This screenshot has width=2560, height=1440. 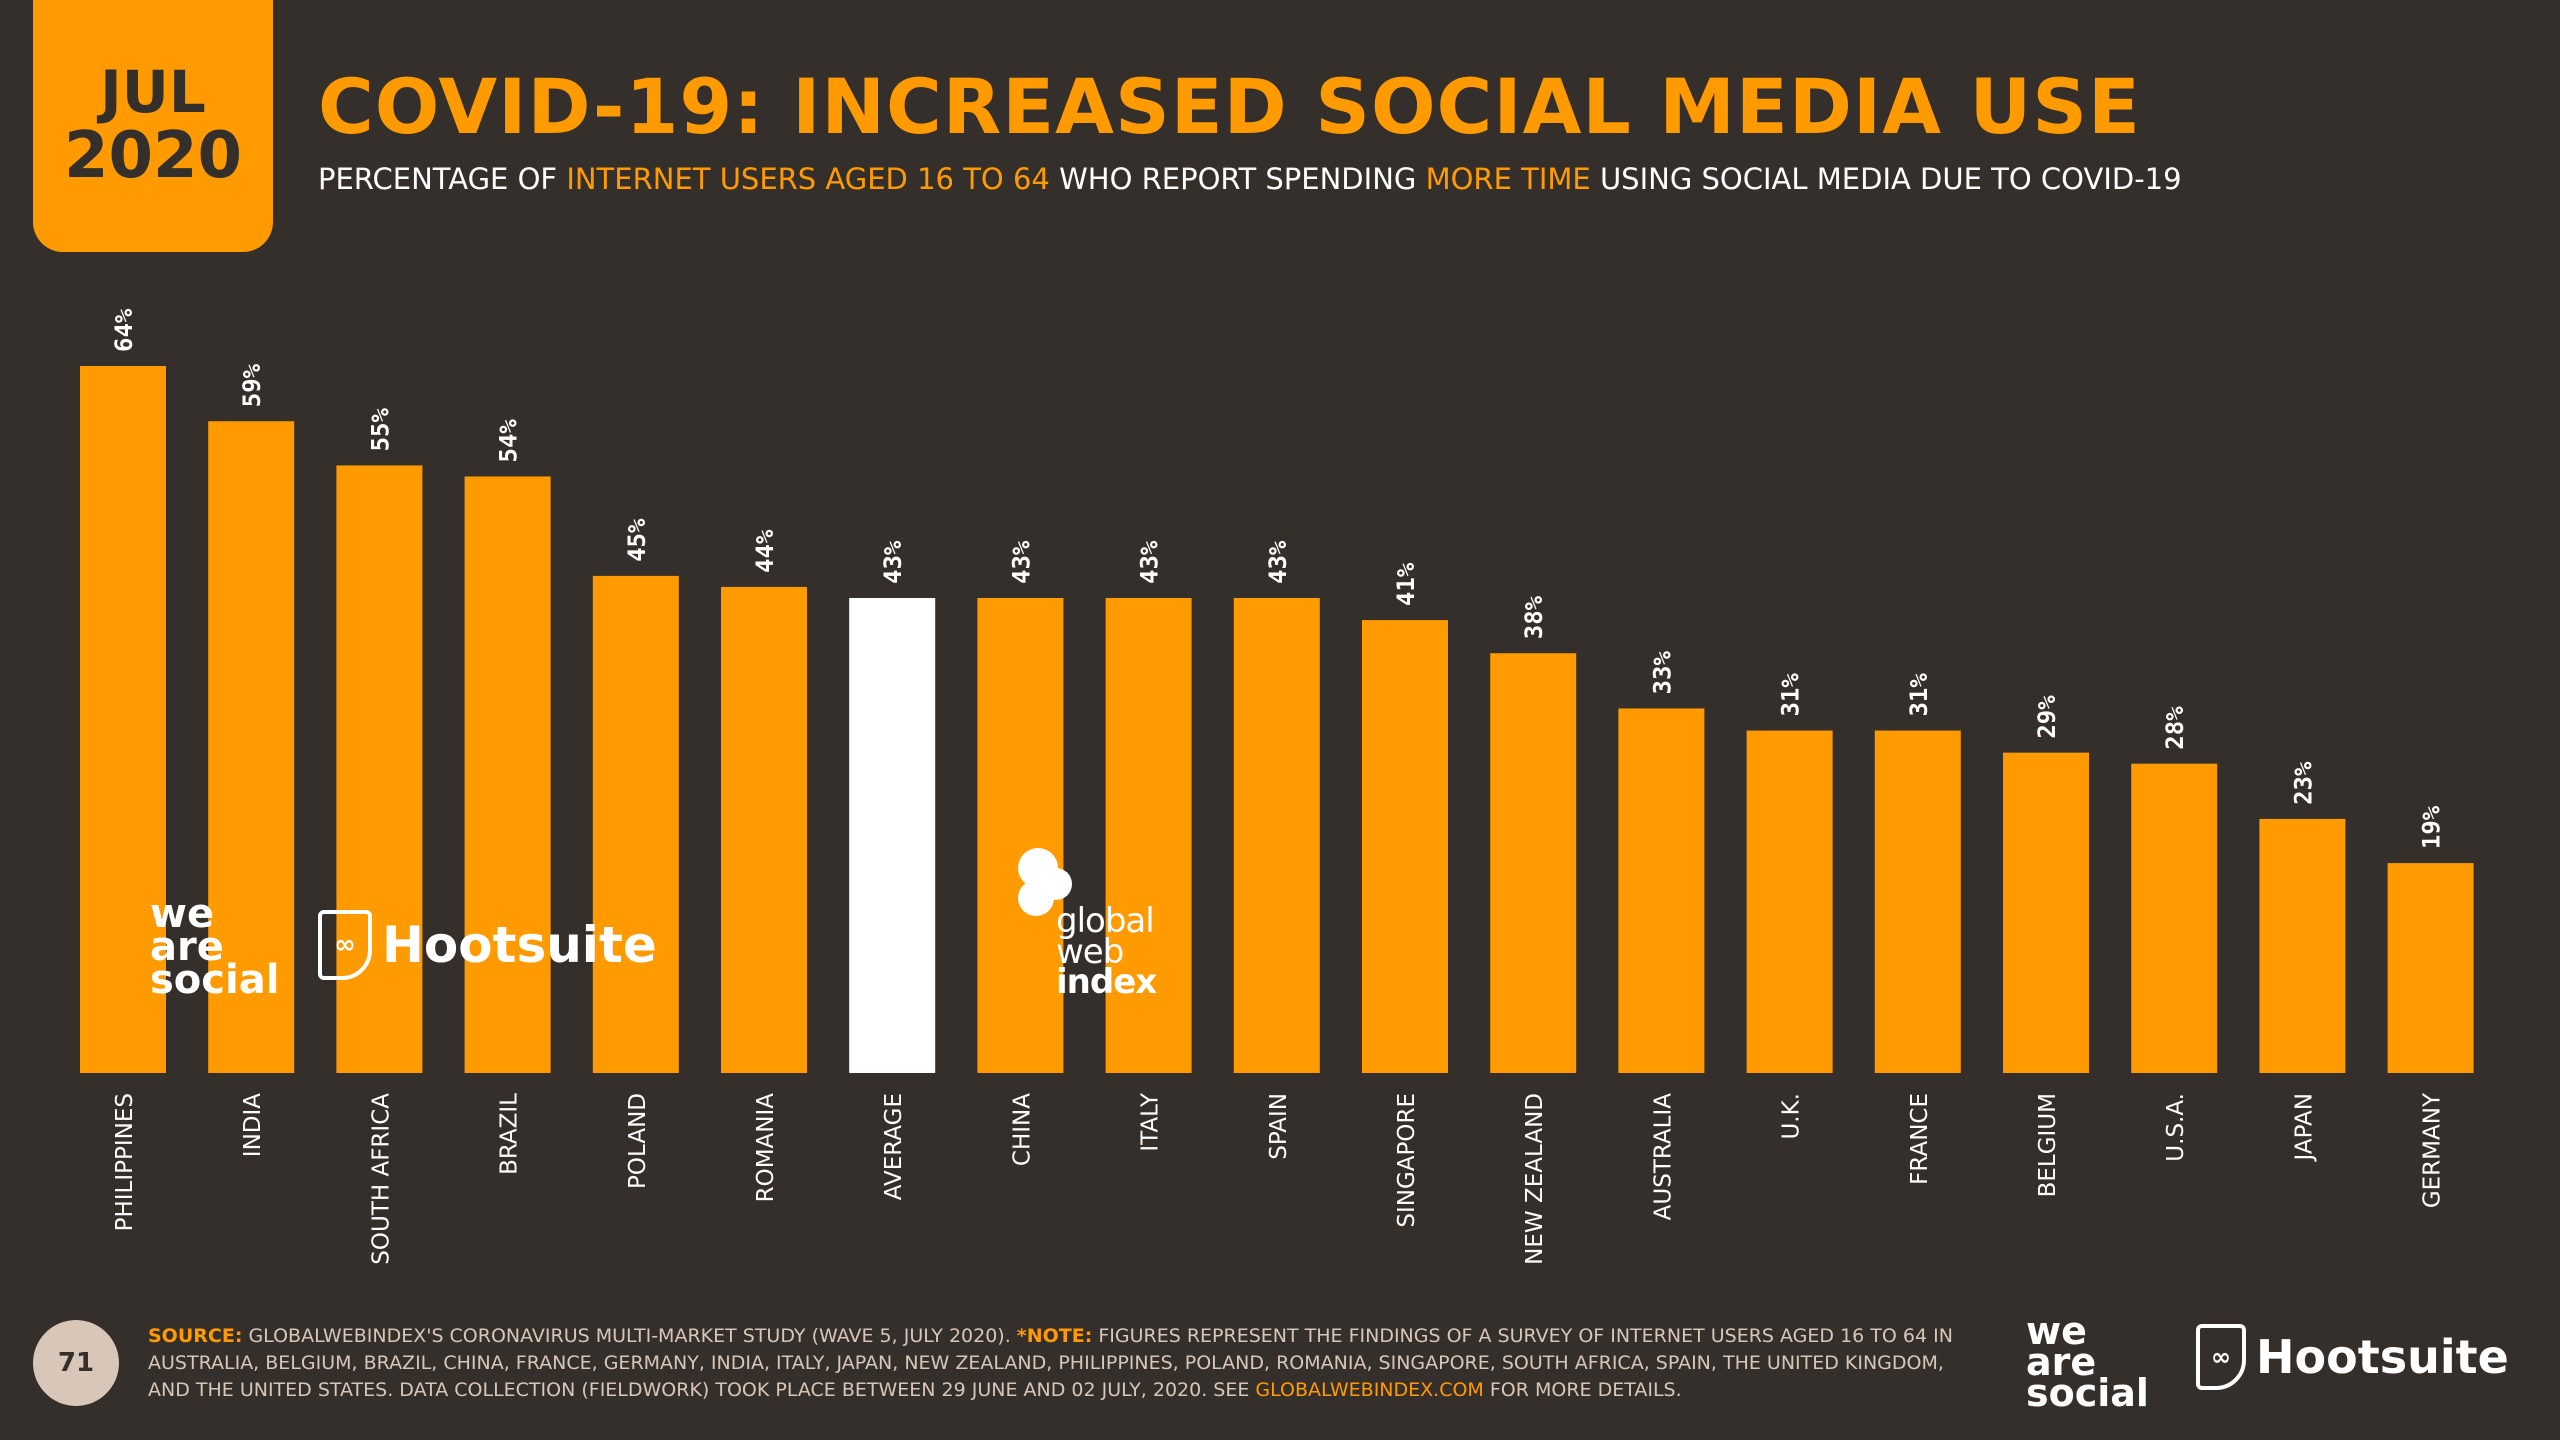 I want to click on category-label-spain: SPAIN, so click(x=1279, y=1126).